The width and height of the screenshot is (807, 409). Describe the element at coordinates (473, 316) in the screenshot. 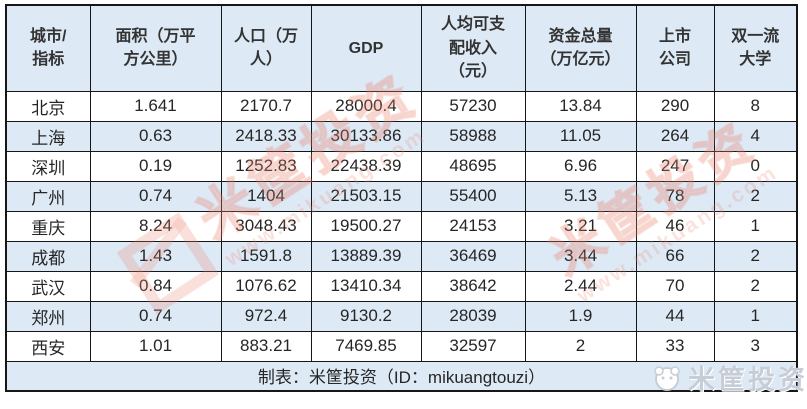

I see `value-cell: 28039` at that location.